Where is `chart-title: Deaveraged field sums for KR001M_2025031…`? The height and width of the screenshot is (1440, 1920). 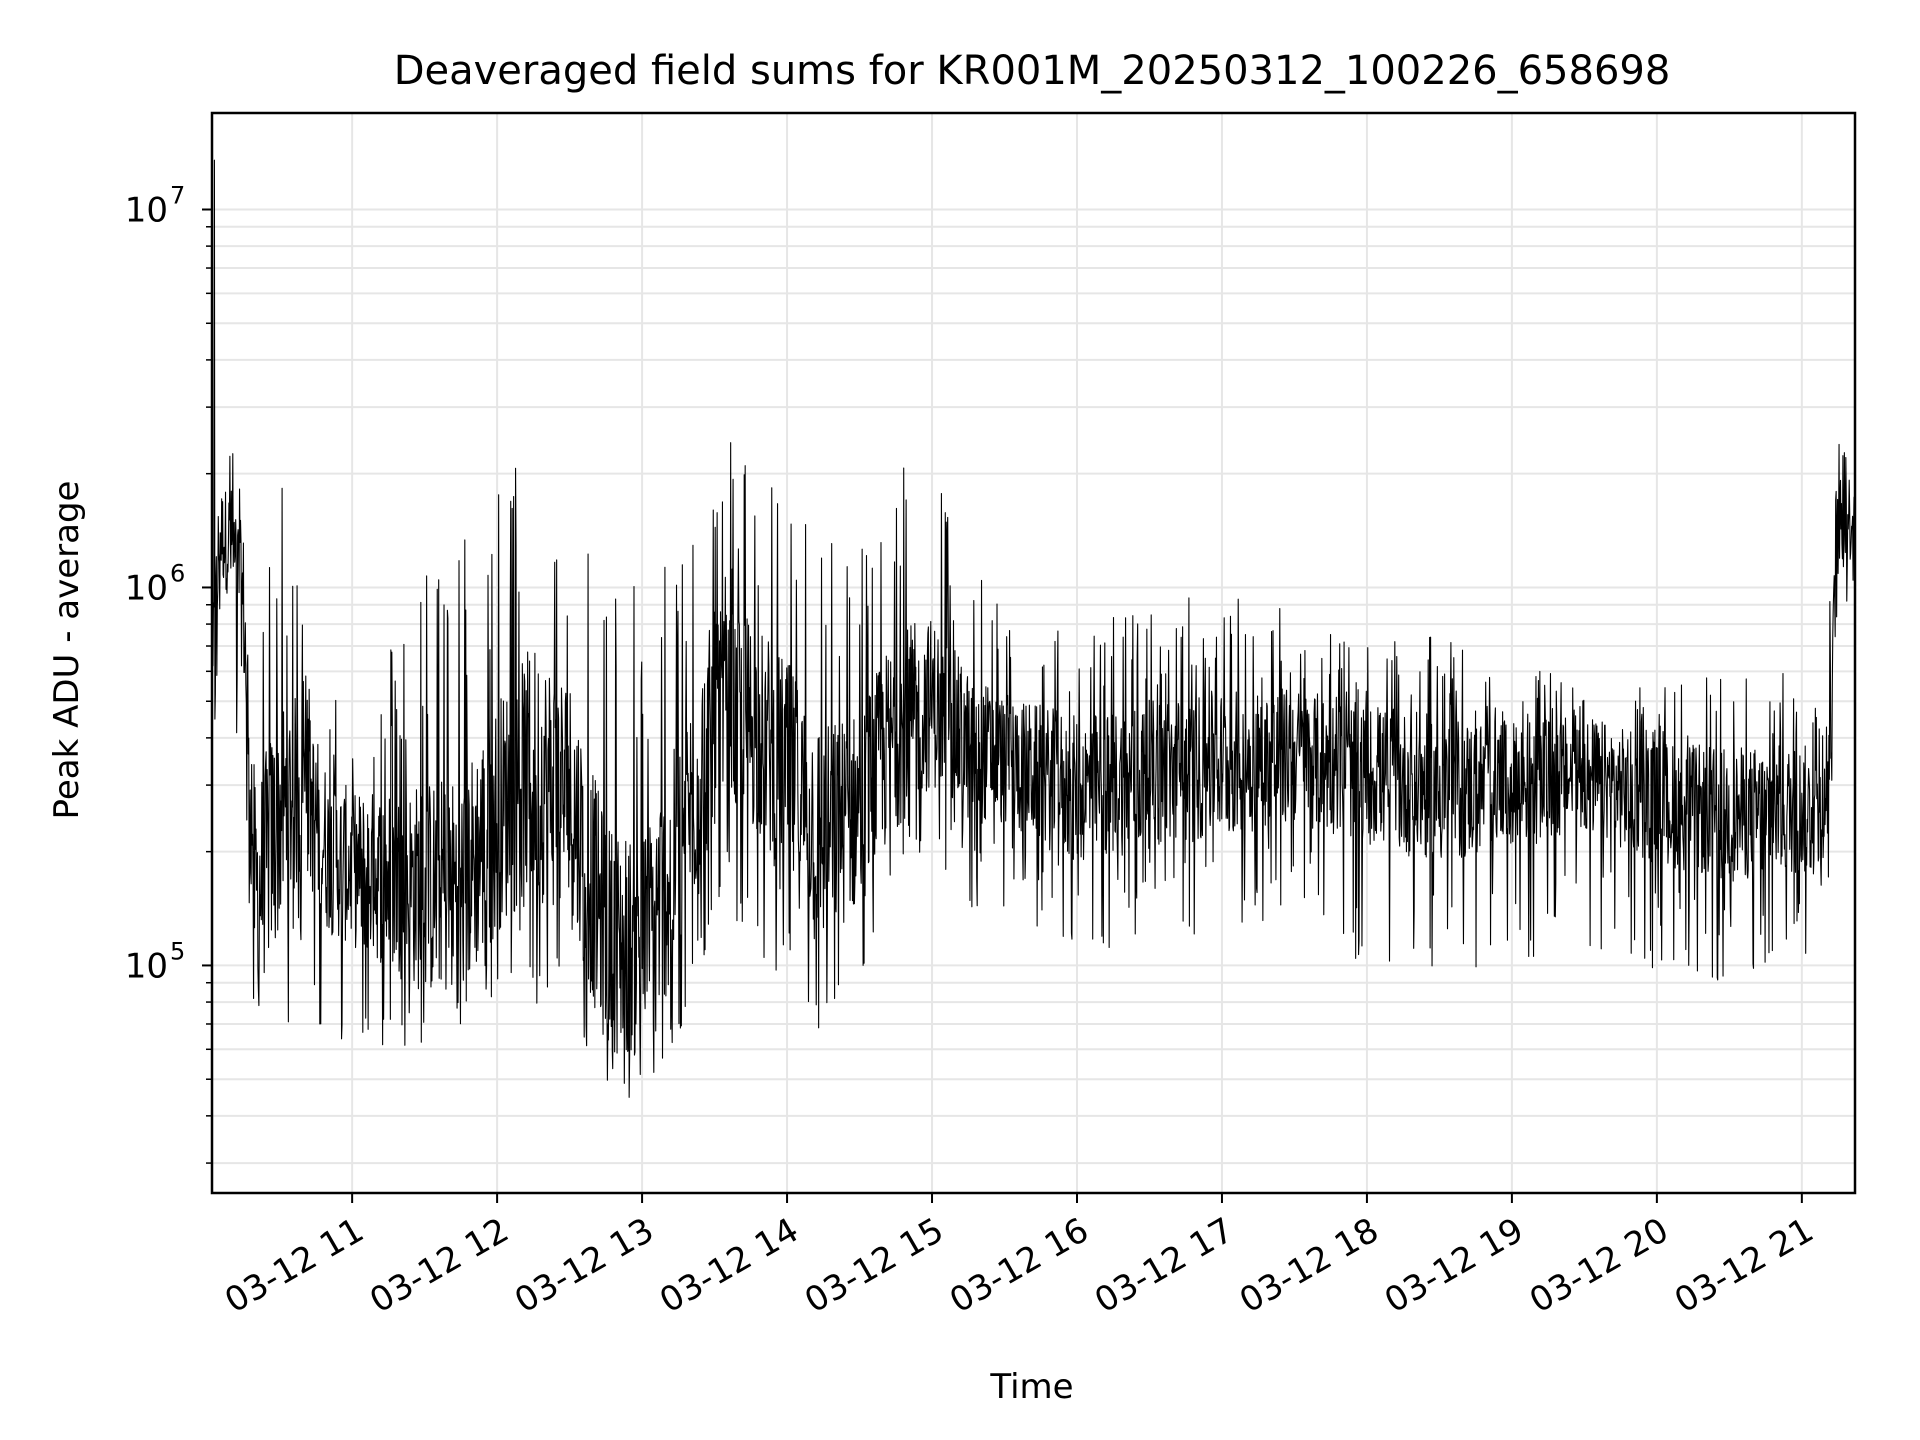
chart-title: Deaveraged field sums for KR001M_2025031… is located at coordinates (1032, 71).